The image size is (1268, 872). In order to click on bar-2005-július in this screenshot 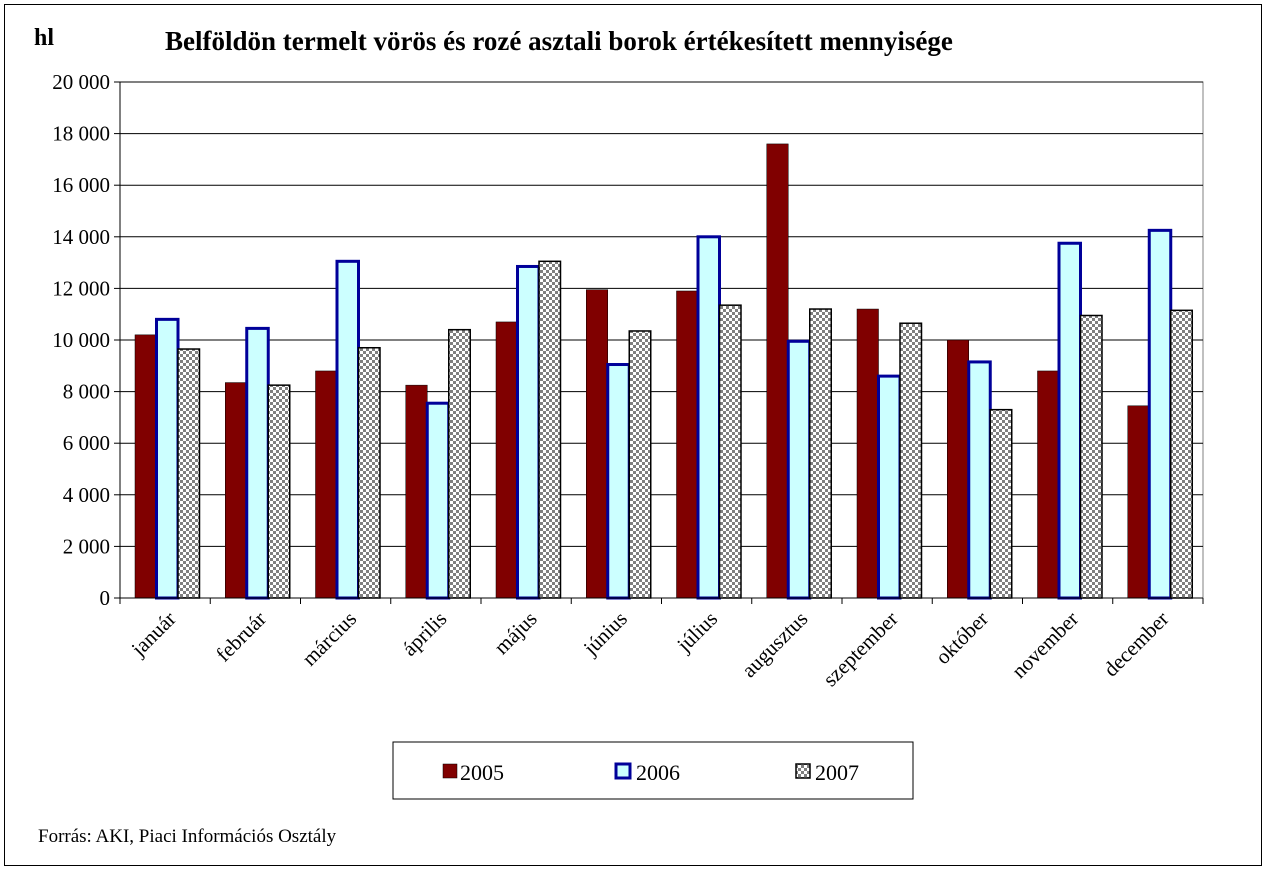, I will do `click(687, 444)`.